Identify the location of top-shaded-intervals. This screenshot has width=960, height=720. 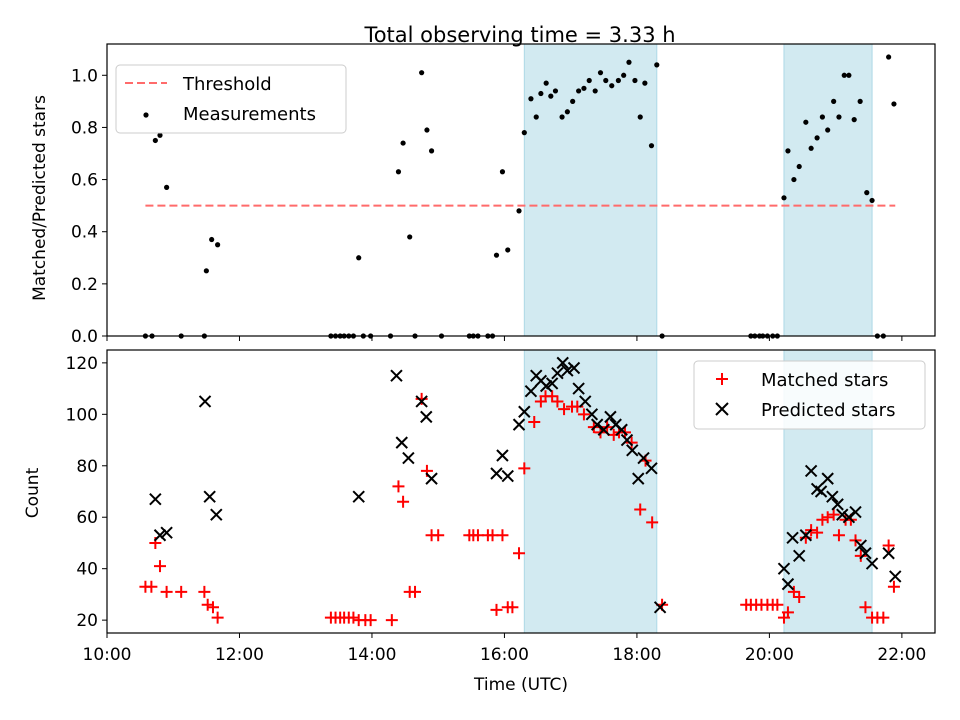
(698, 190).